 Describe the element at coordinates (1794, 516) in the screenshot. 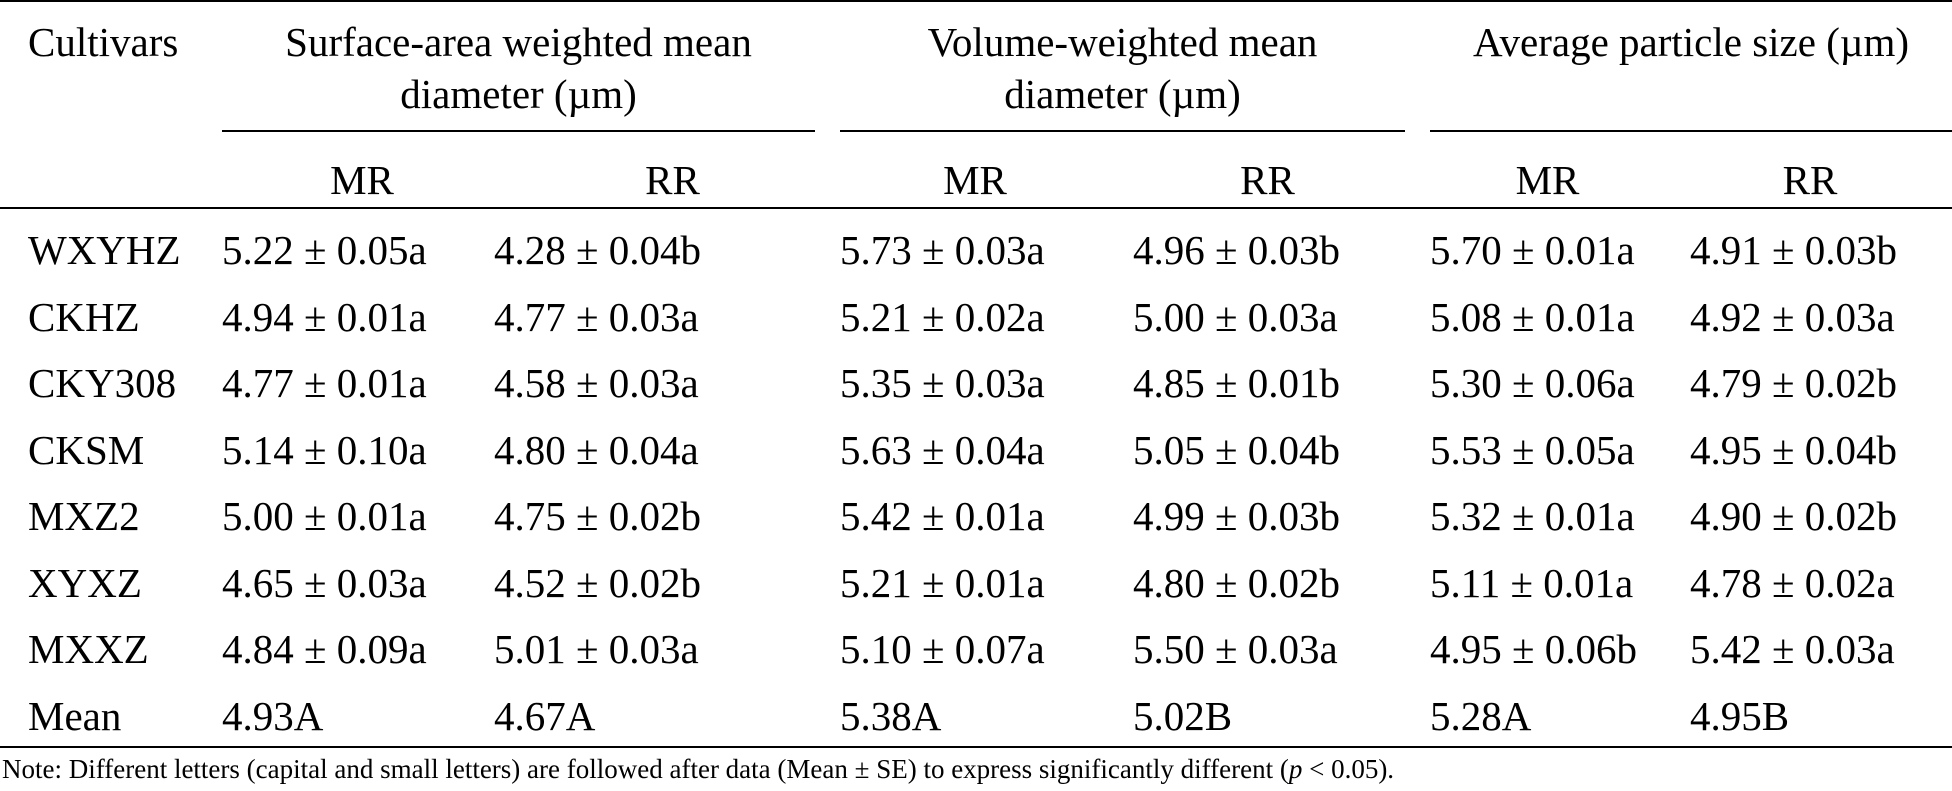

I see `table-cell: 4.90 ± 0.02b` at that location.